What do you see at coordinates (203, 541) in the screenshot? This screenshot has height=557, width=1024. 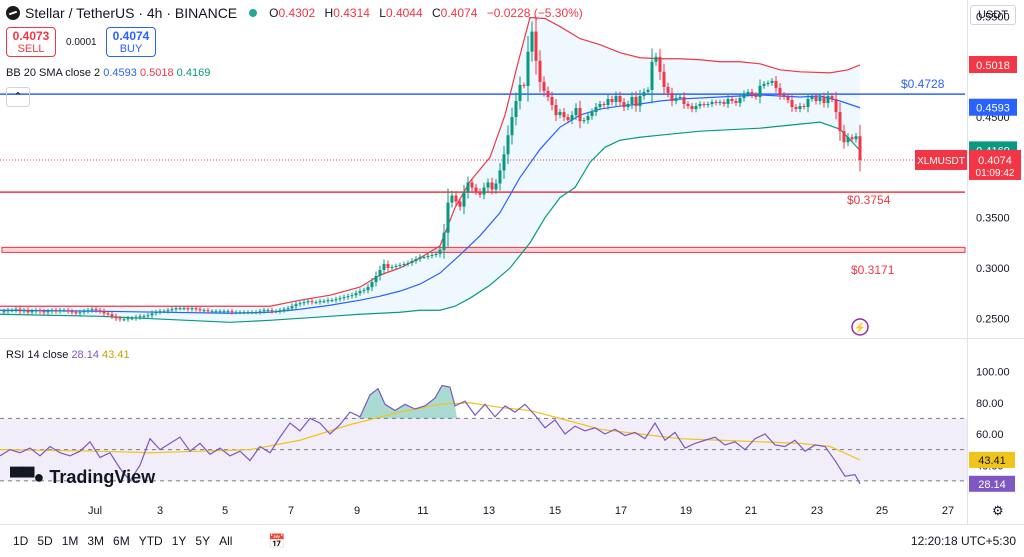 I see `range-5y: 5Y` at bounding box center [203, 541].